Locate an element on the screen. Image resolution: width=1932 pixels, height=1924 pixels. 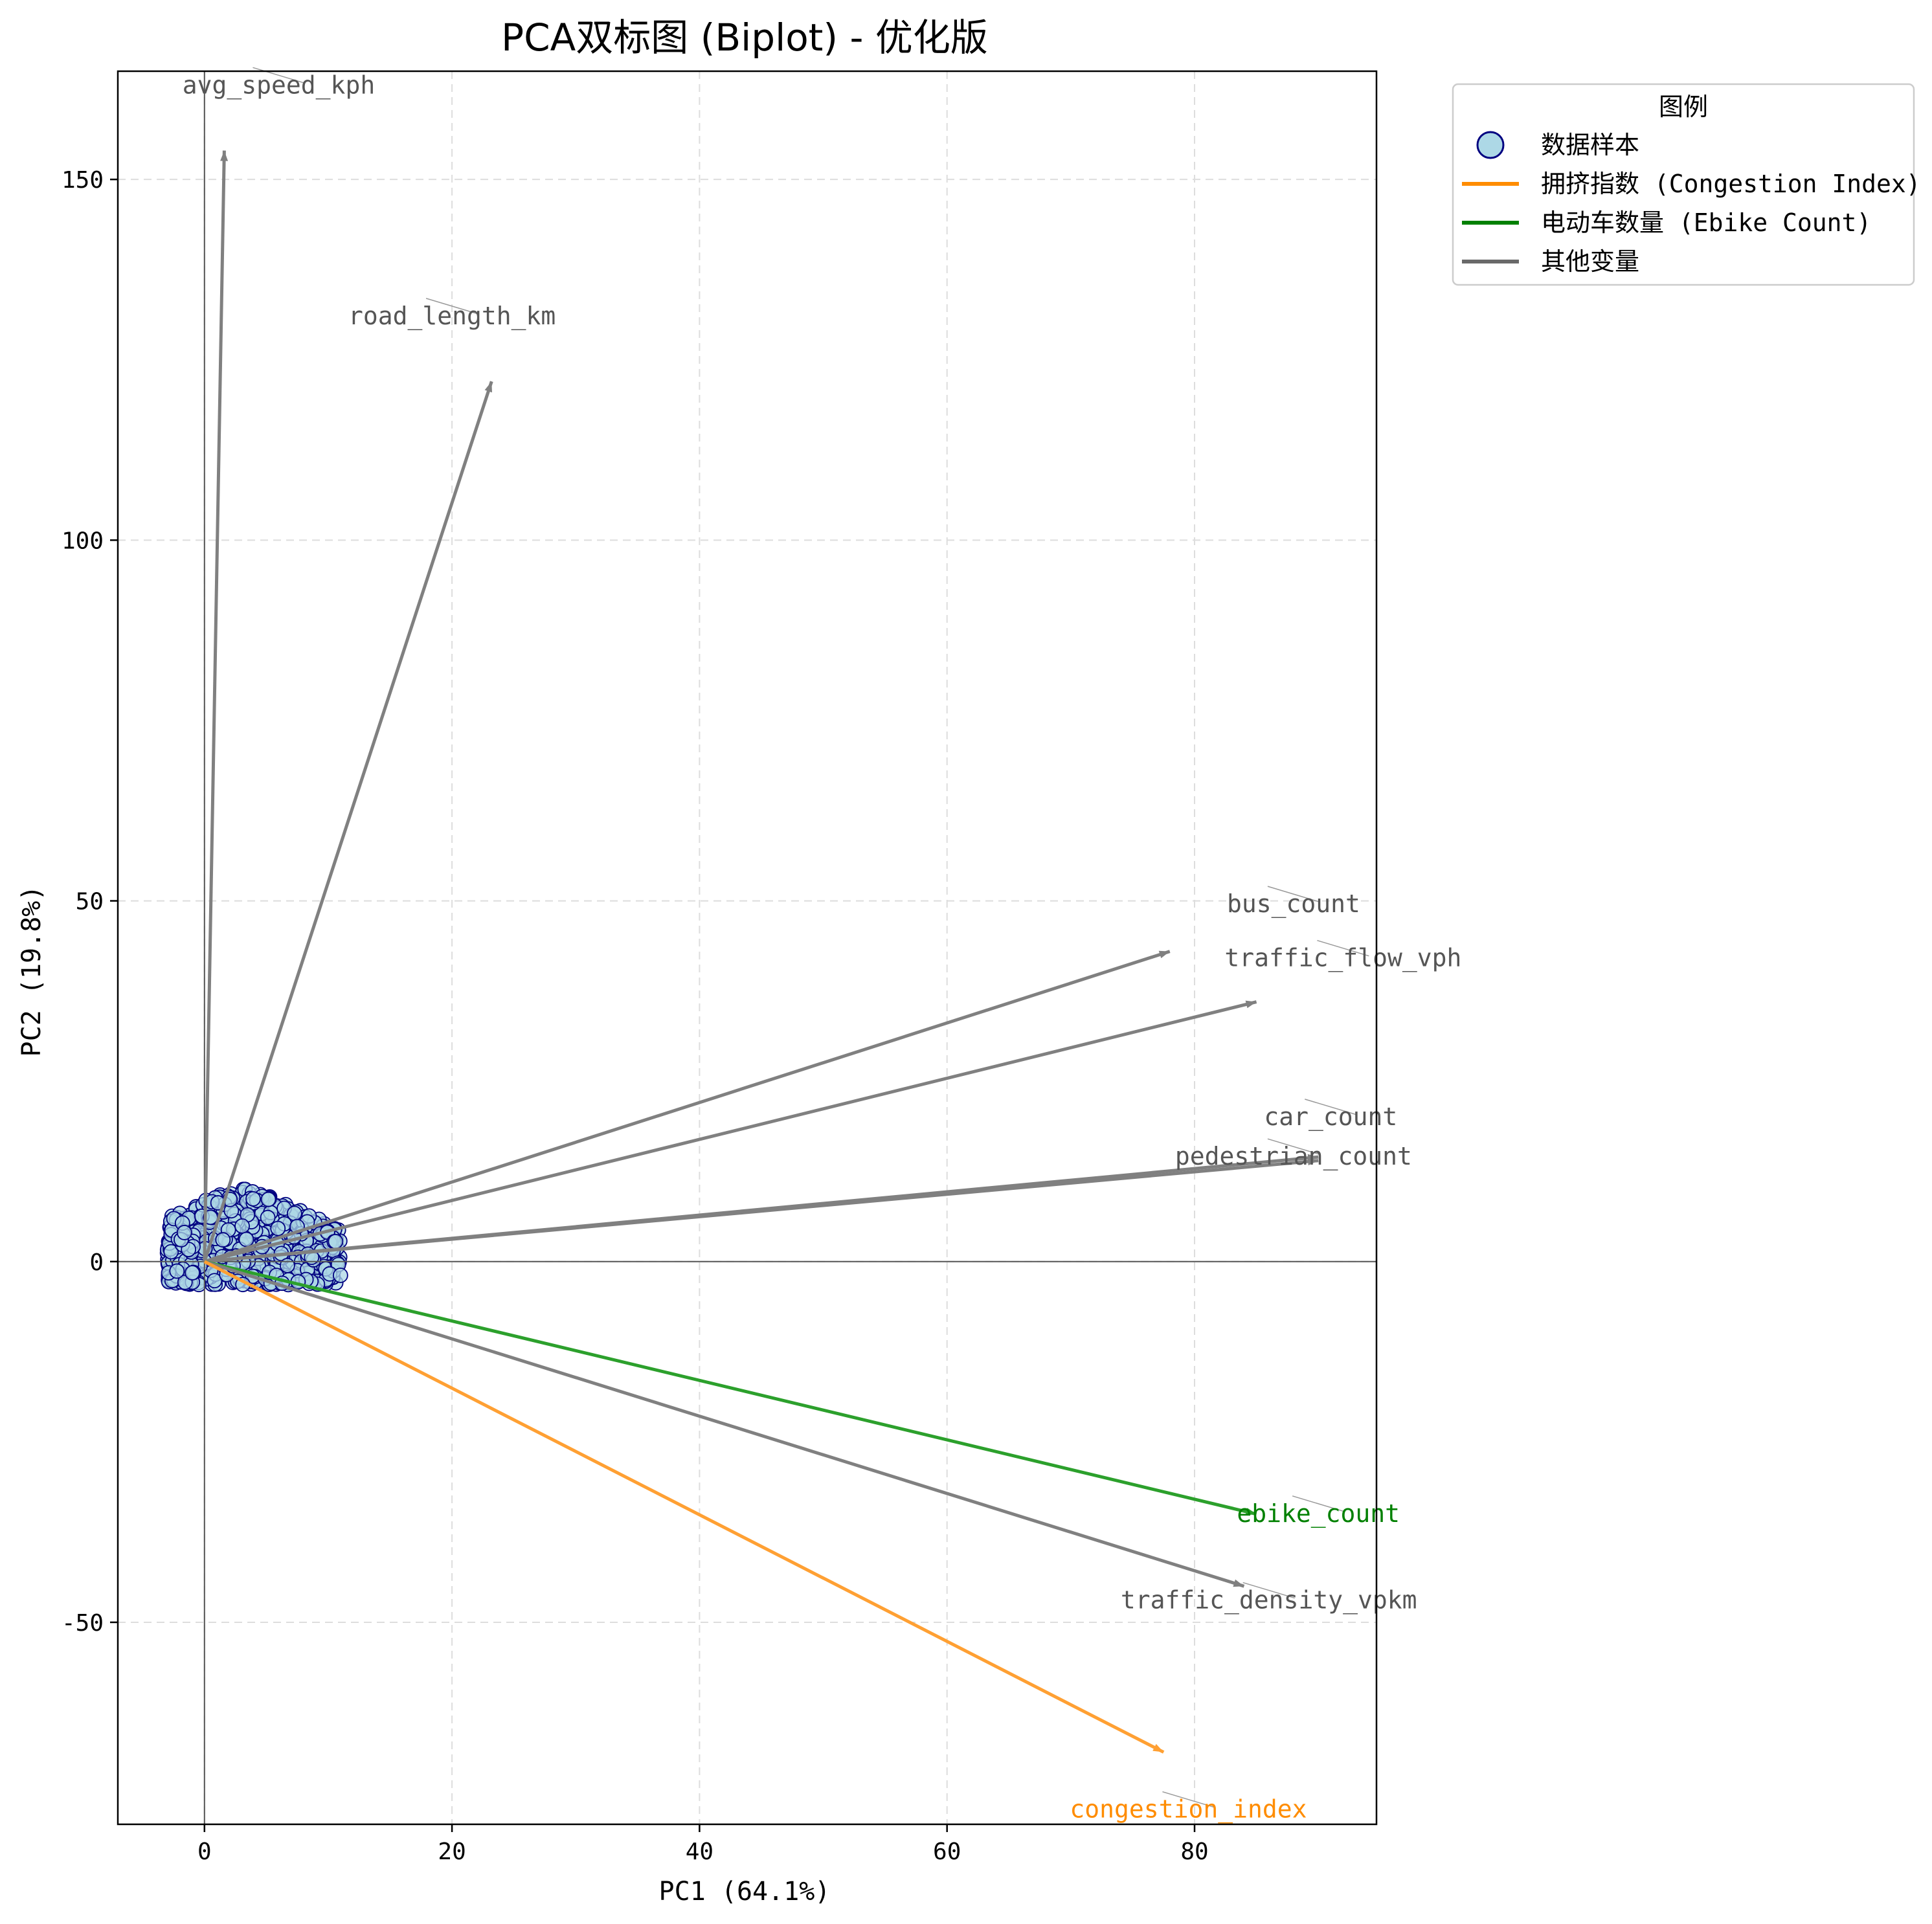
legend-box is located at coordinates (1683, 184).